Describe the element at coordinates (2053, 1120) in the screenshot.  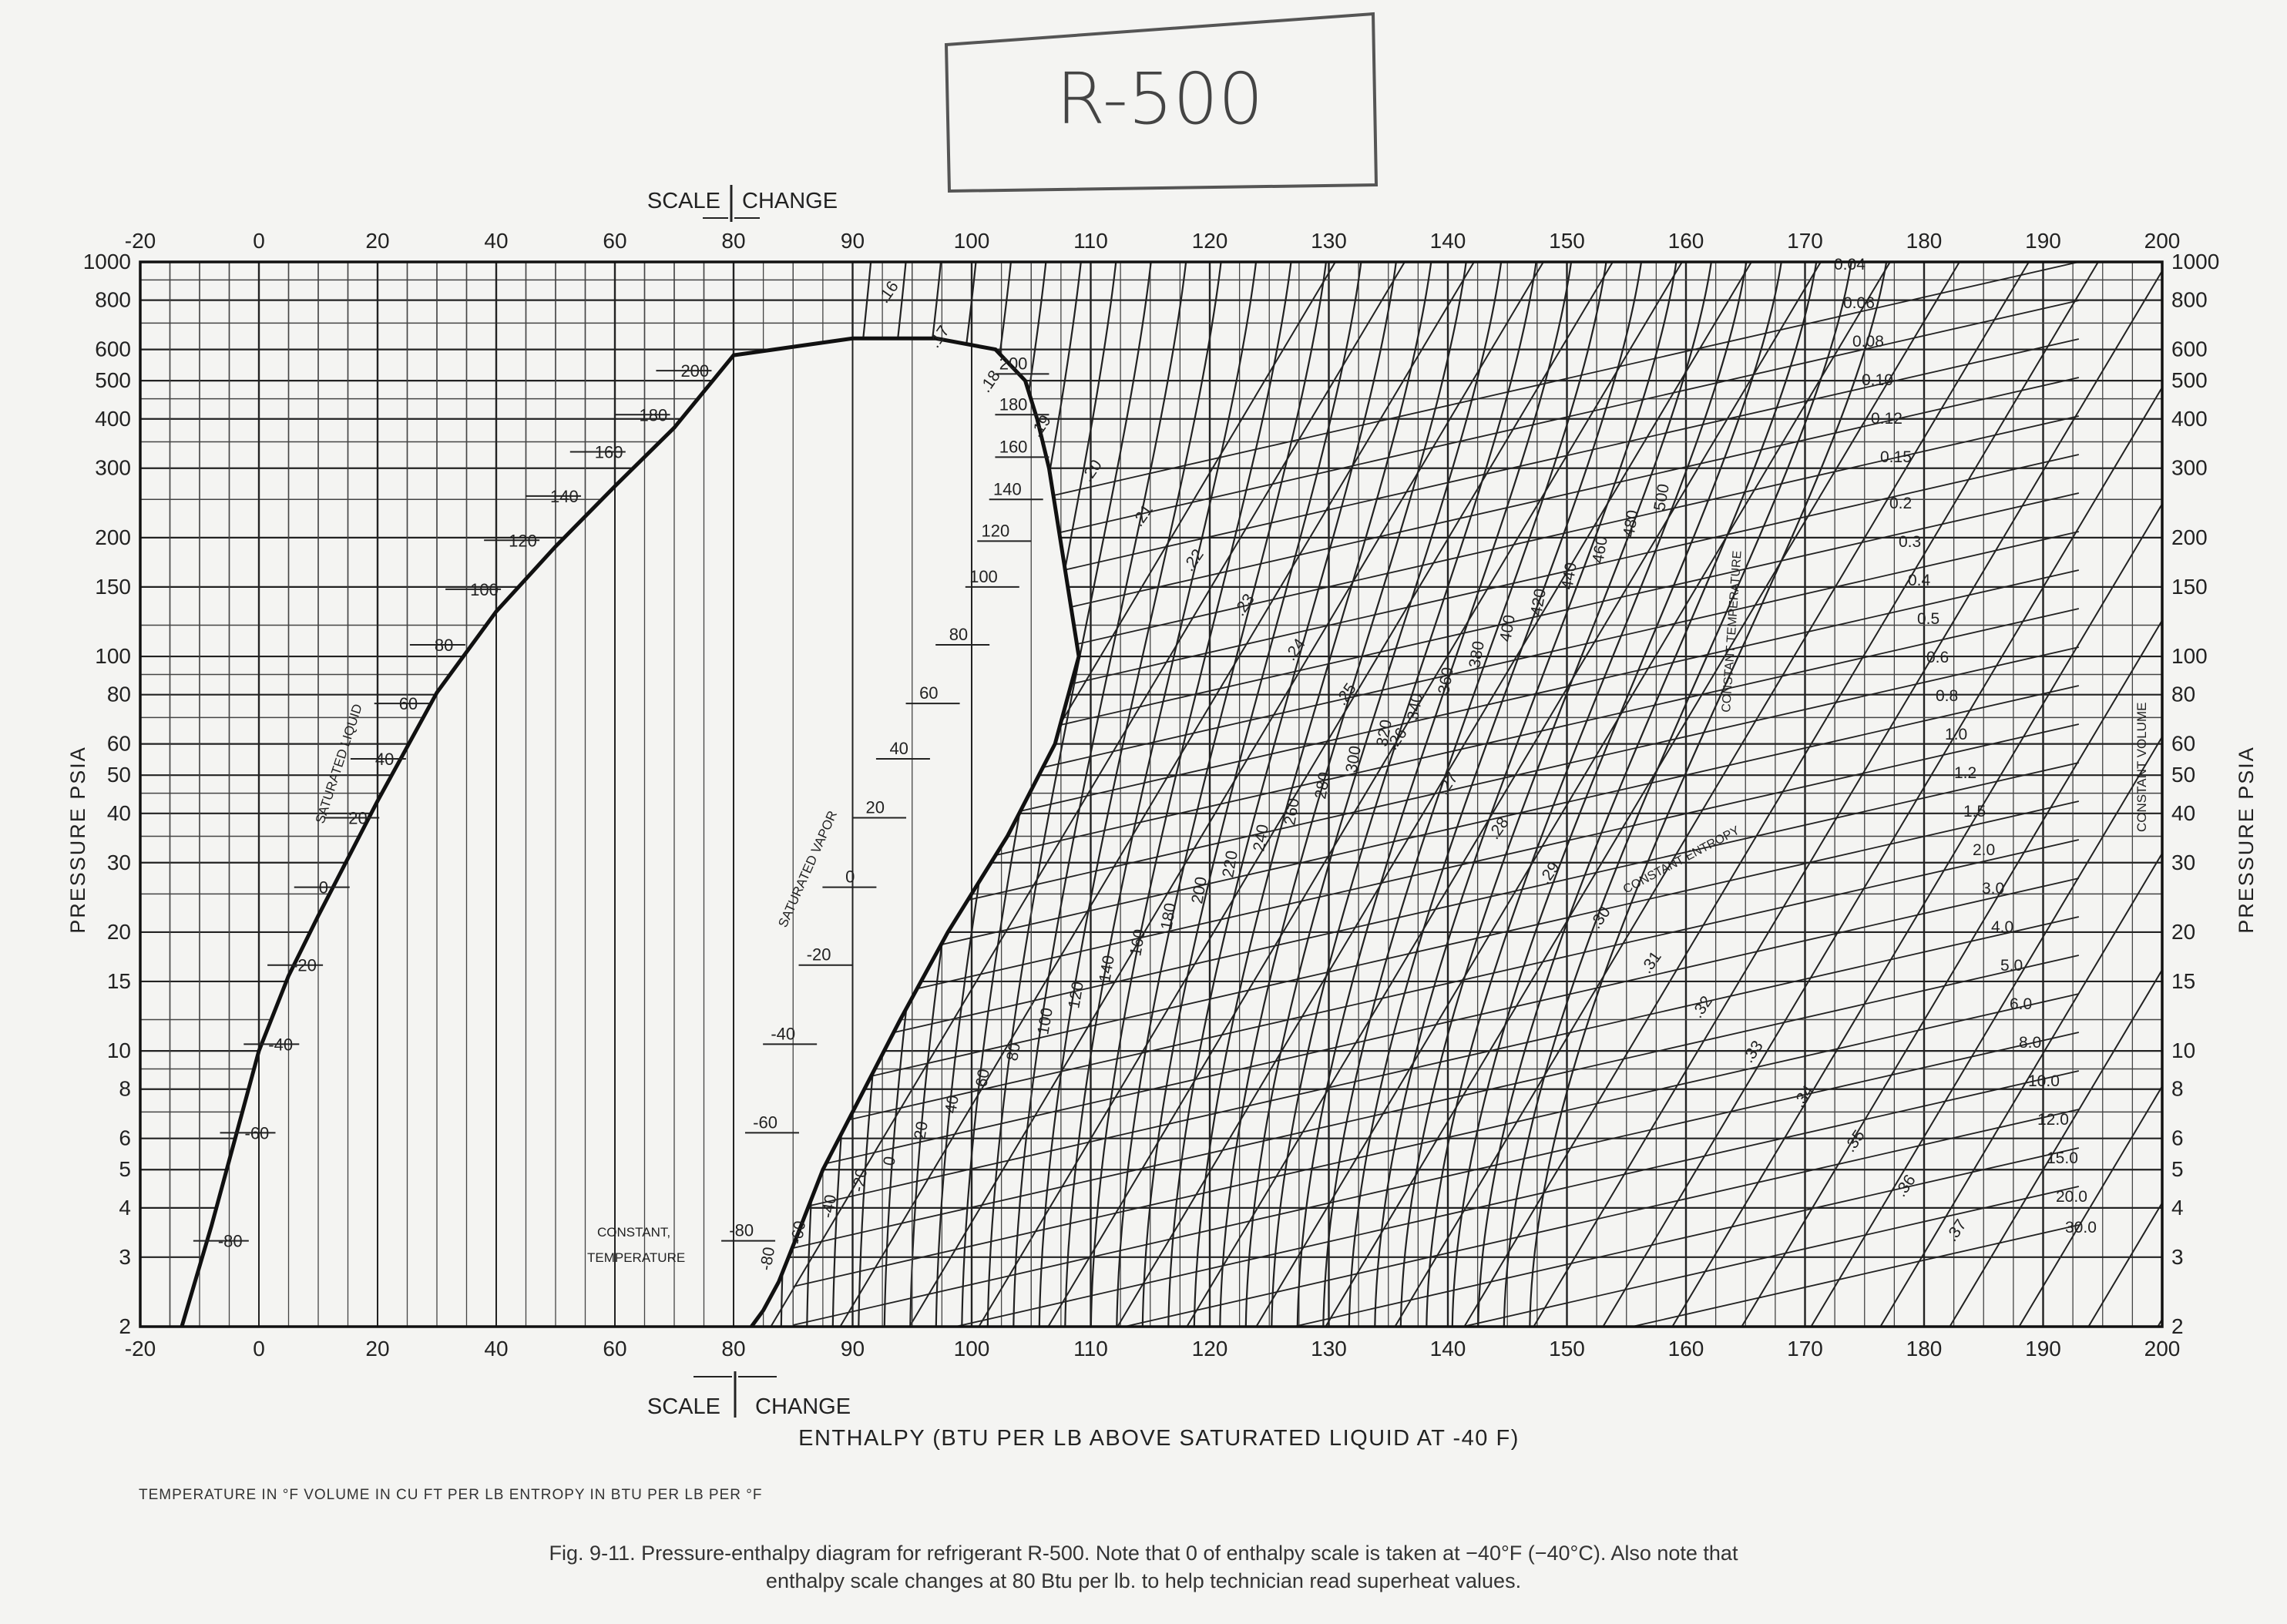
I see `constant-volume-label: 12.0` at that location.